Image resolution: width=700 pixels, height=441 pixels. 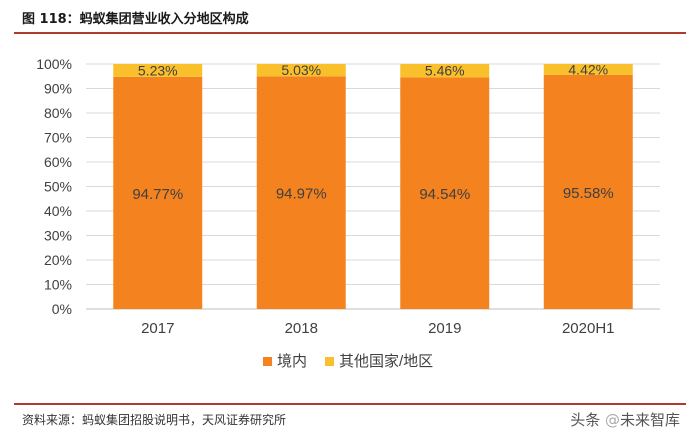 I want to click on data-label-domestic: 94.77%, so click(x=157, y=194).